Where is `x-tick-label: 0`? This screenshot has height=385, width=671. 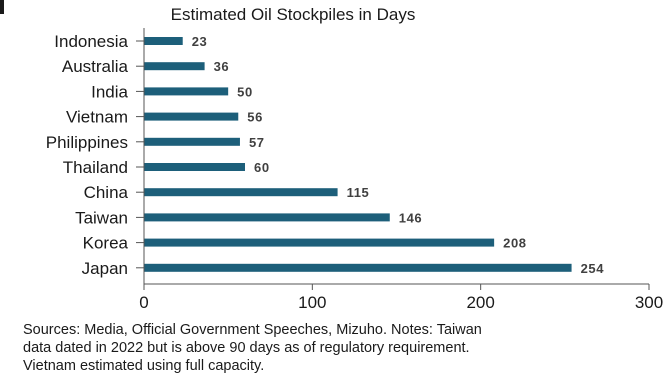
x-tick-label: 0 is located at coordinates (143, 302).